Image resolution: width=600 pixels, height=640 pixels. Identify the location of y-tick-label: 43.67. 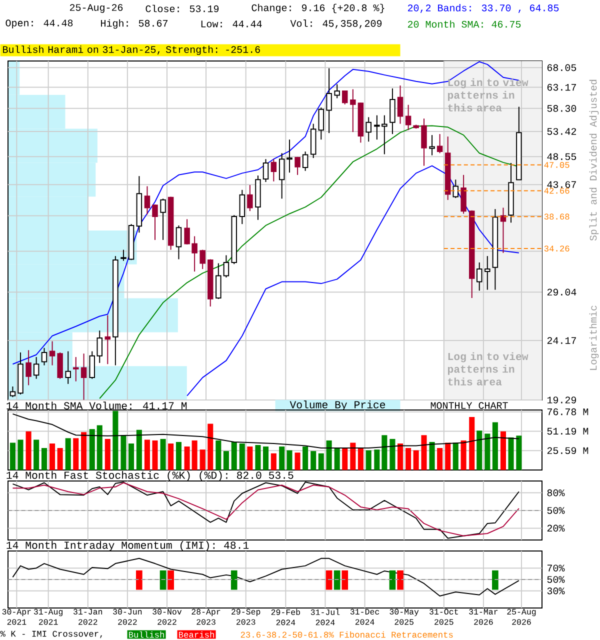
(561, 184).